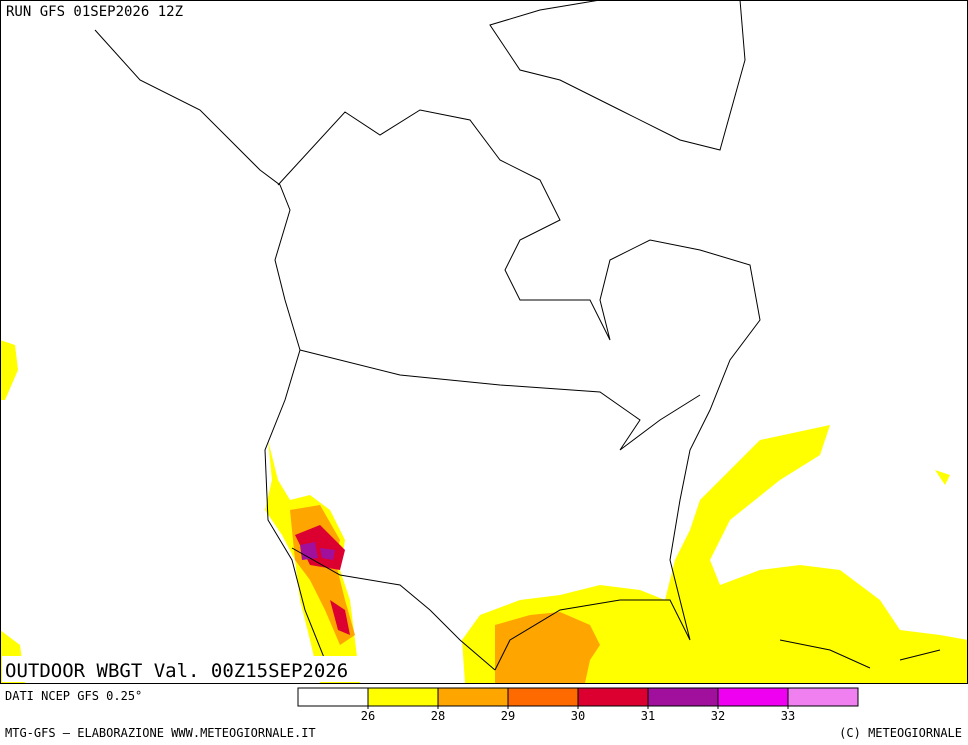 The height and width of the screenshot is (745, 968). What do you see at coordinates (438, 716) in the screenshot?
I see `legend-tick-label: 28` at bounding box center [438, 716].